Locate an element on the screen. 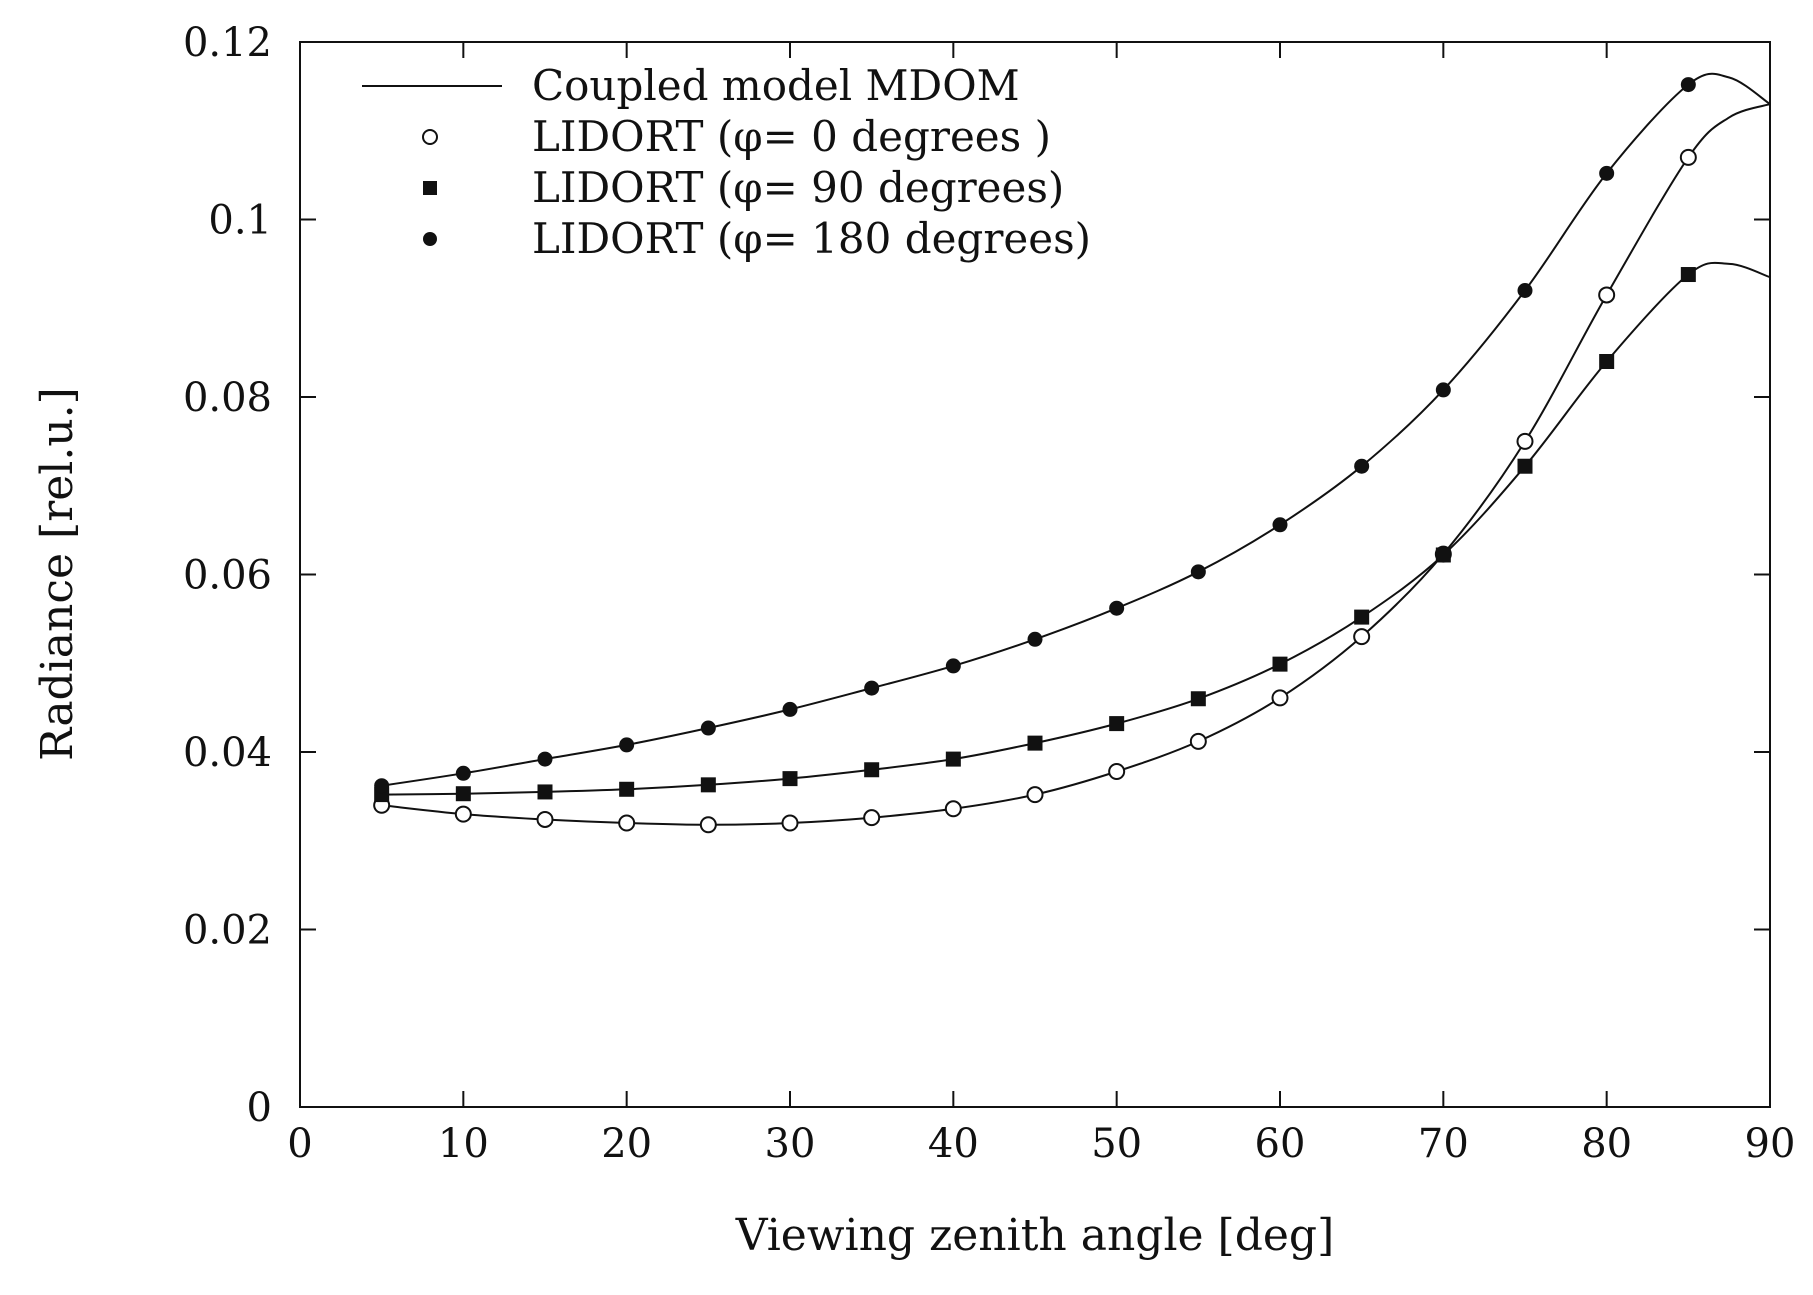 This screenshot has height=1295, width=1813. y-tick-label: 0.04 is located at coordinates (227, 753).